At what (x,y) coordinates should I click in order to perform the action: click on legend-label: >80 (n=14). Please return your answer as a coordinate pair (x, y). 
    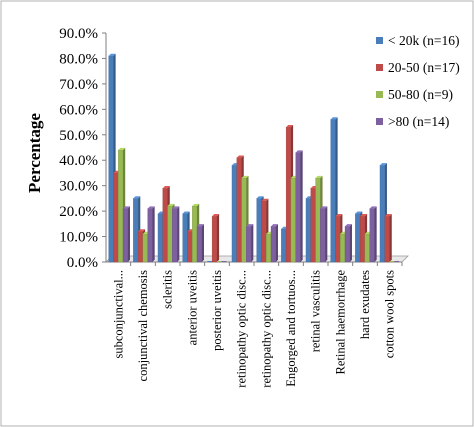
    Looking at the image, I should click on (418, 121).